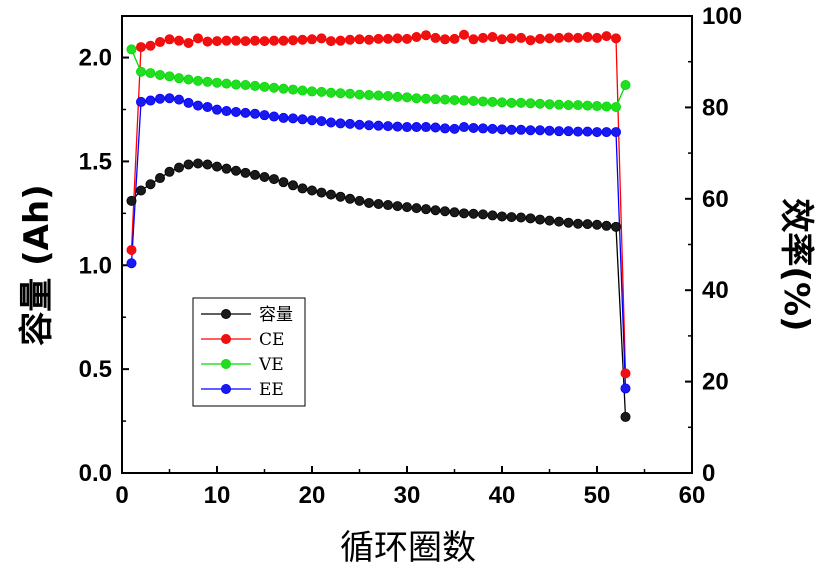  I want to click on legend-marker-capacity, so click(225, 313).